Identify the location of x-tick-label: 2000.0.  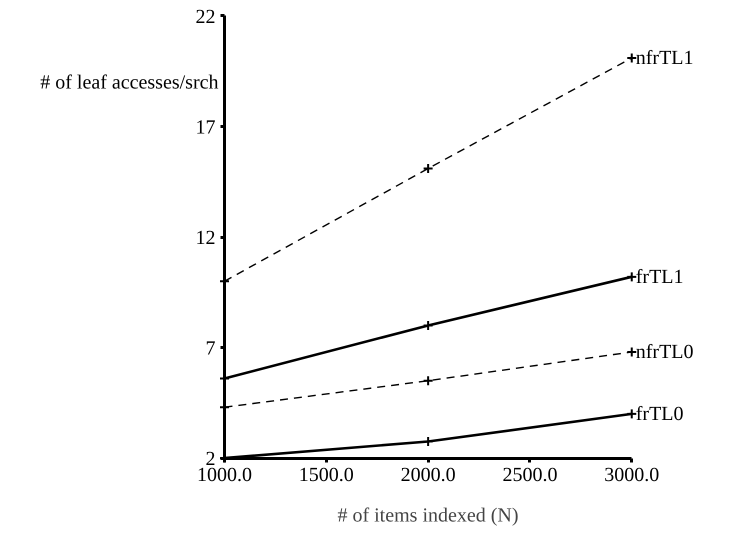
(428, 475).